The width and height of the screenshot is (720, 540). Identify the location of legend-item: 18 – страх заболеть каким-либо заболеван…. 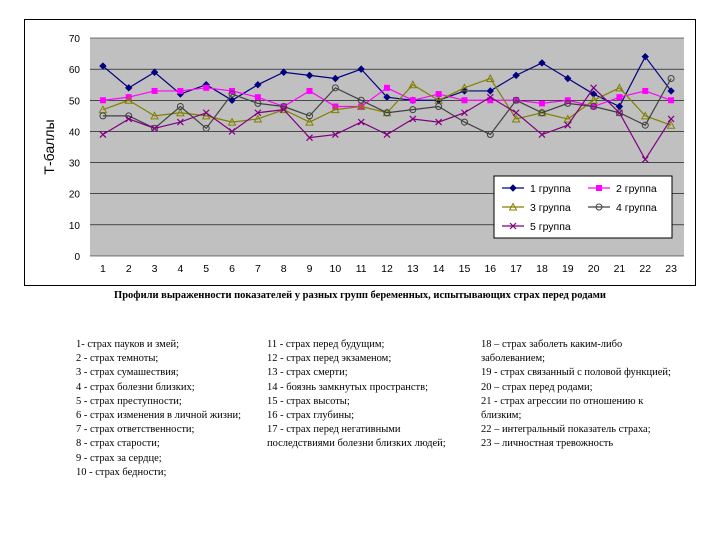
(552, 352).